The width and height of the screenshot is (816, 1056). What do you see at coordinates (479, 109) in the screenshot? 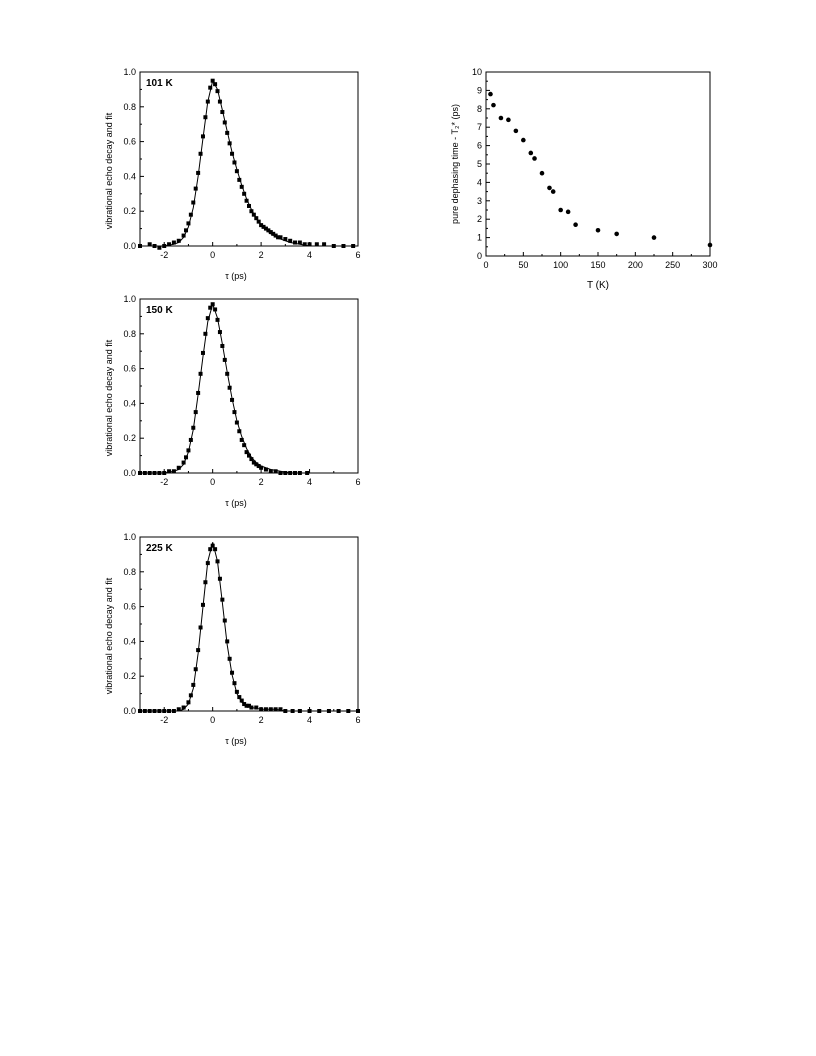
I see `y-tick-label: 8` at bounding box center [479, 109].